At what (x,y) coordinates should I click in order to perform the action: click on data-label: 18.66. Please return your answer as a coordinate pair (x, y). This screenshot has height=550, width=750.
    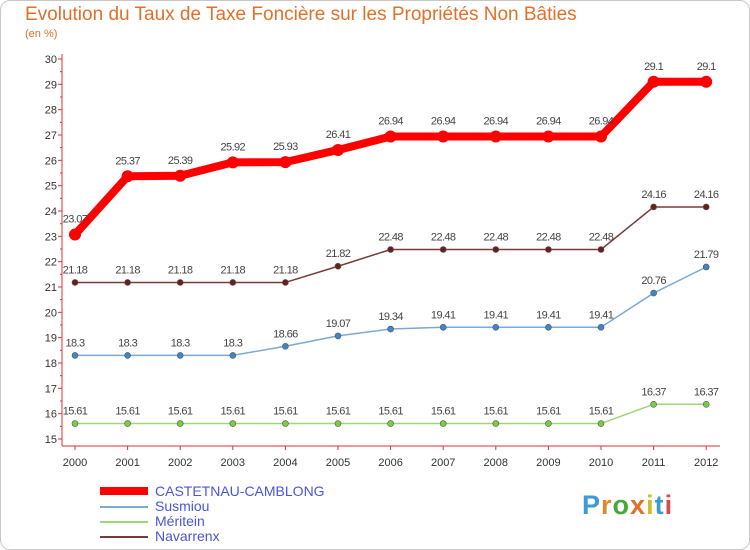
    Looking at the image, I should click on (285, 334).